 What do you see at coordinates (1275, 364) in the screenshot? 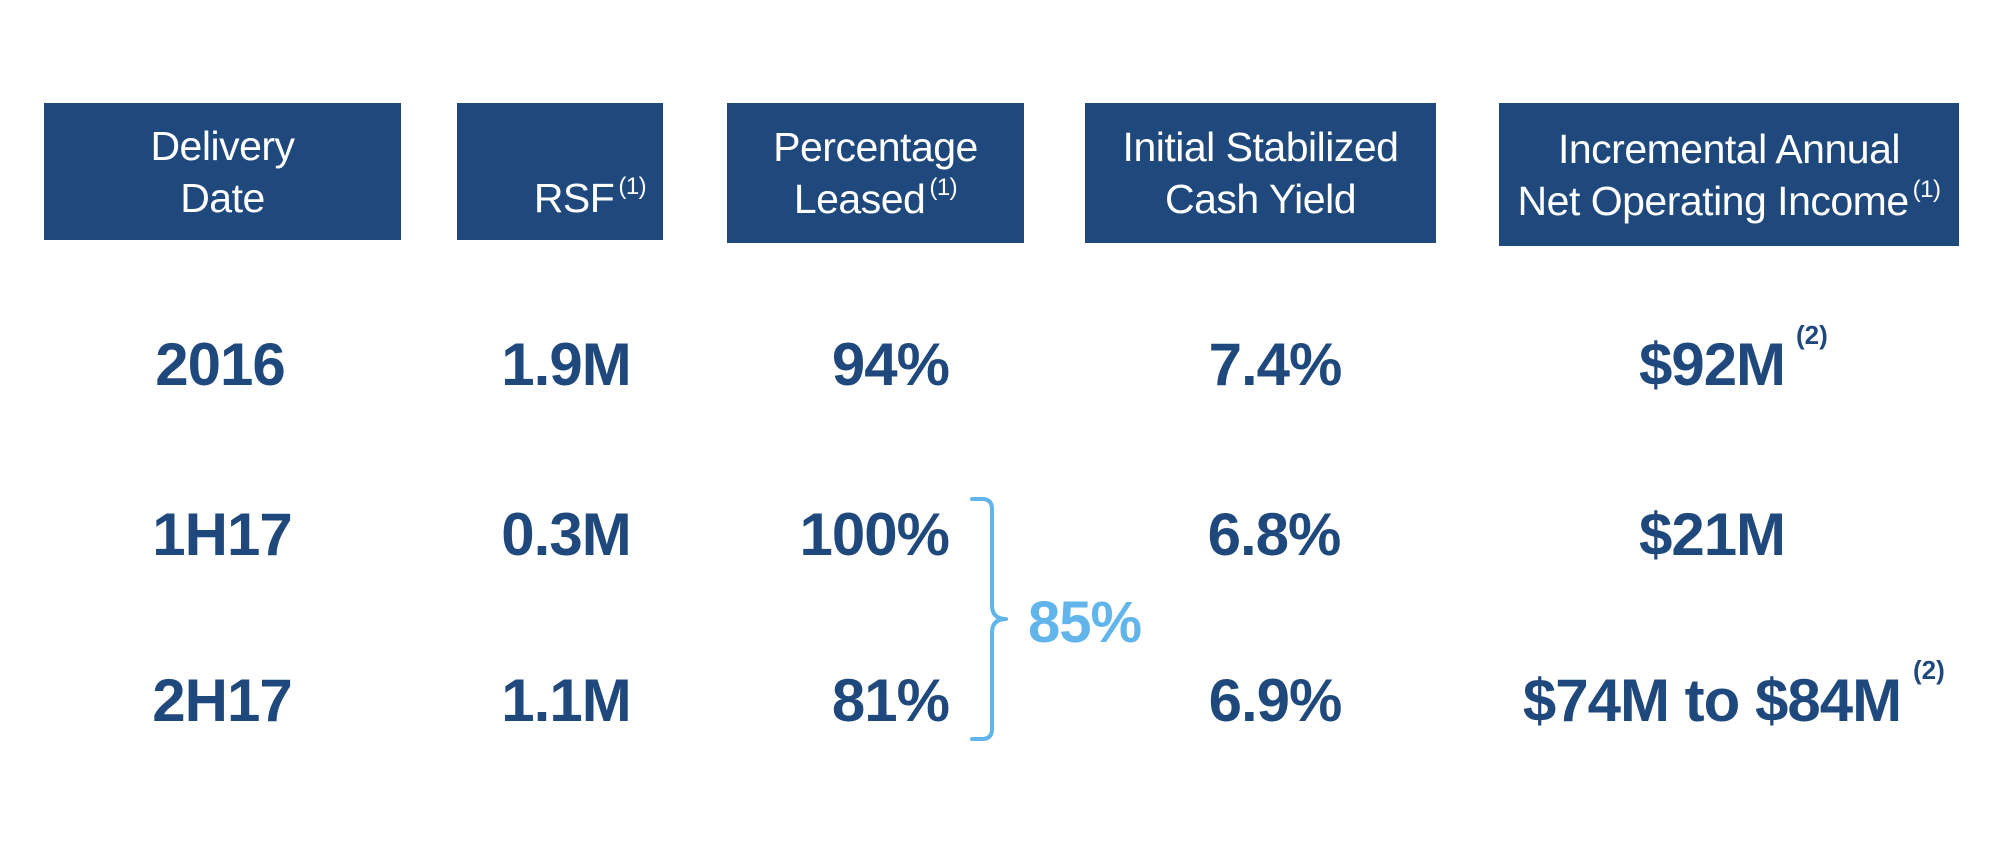
I see `row-2016-yield: 7.4%` at bounding box center [1275, 364].